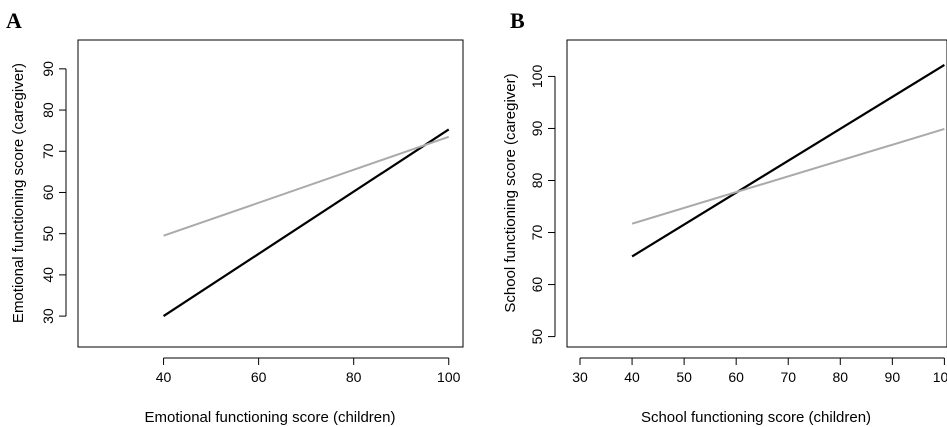  I want to click on y-tick-label: 100, so click(537, 77).